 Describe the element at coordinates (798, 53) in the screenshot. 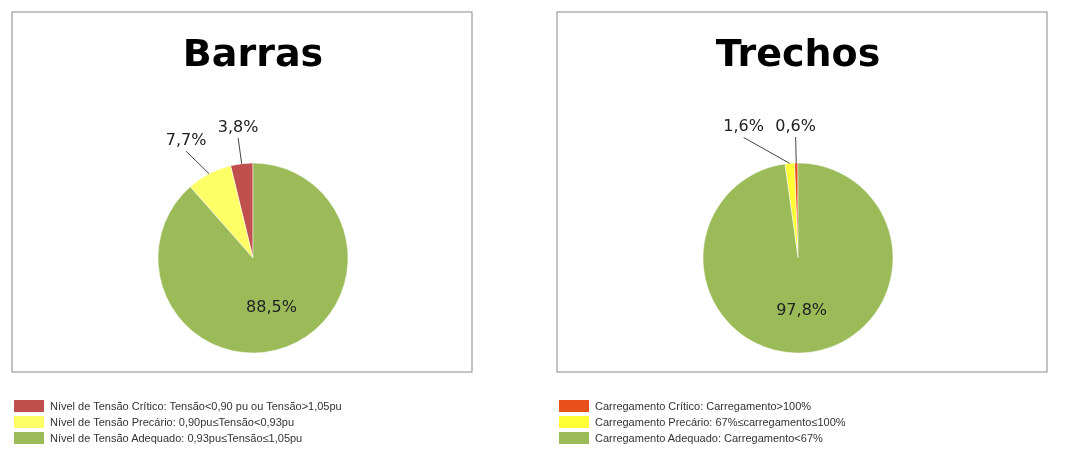

I see `chart-title: Trechos` at that location.